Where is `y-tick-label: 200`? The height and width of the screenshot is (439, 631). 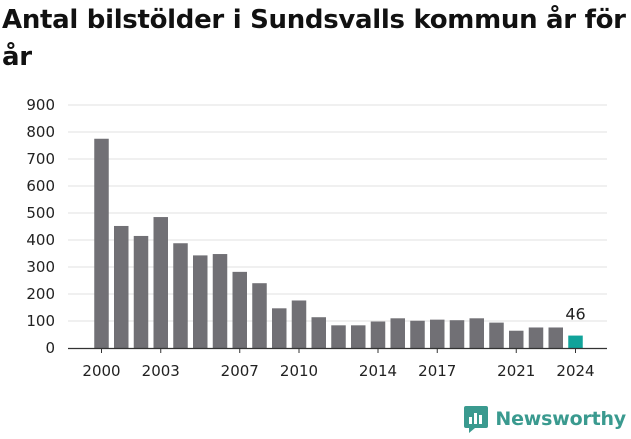
y-tick-label: 200 is located at coordinates (40, 294).